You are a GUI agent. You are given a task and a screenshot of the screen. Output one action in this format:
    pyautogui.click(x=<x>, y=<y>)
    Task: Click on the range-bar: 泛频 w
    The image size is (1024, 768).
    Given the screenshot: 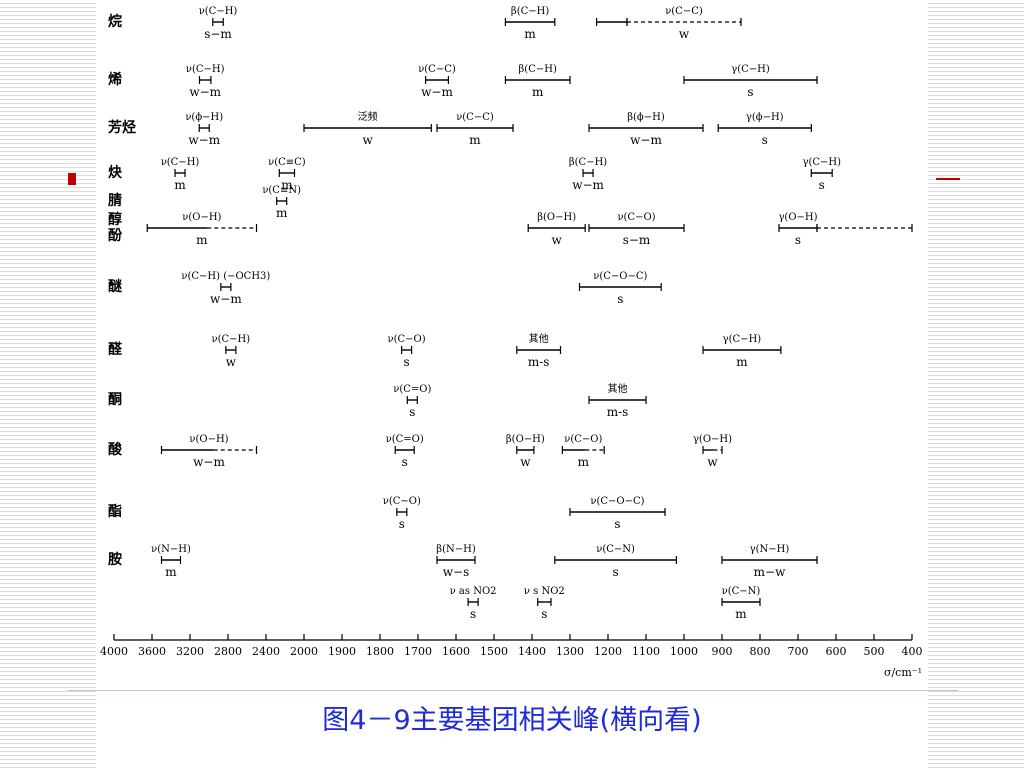 What is the action you would take?
    pyautogui.click(x=367, y=128)
    